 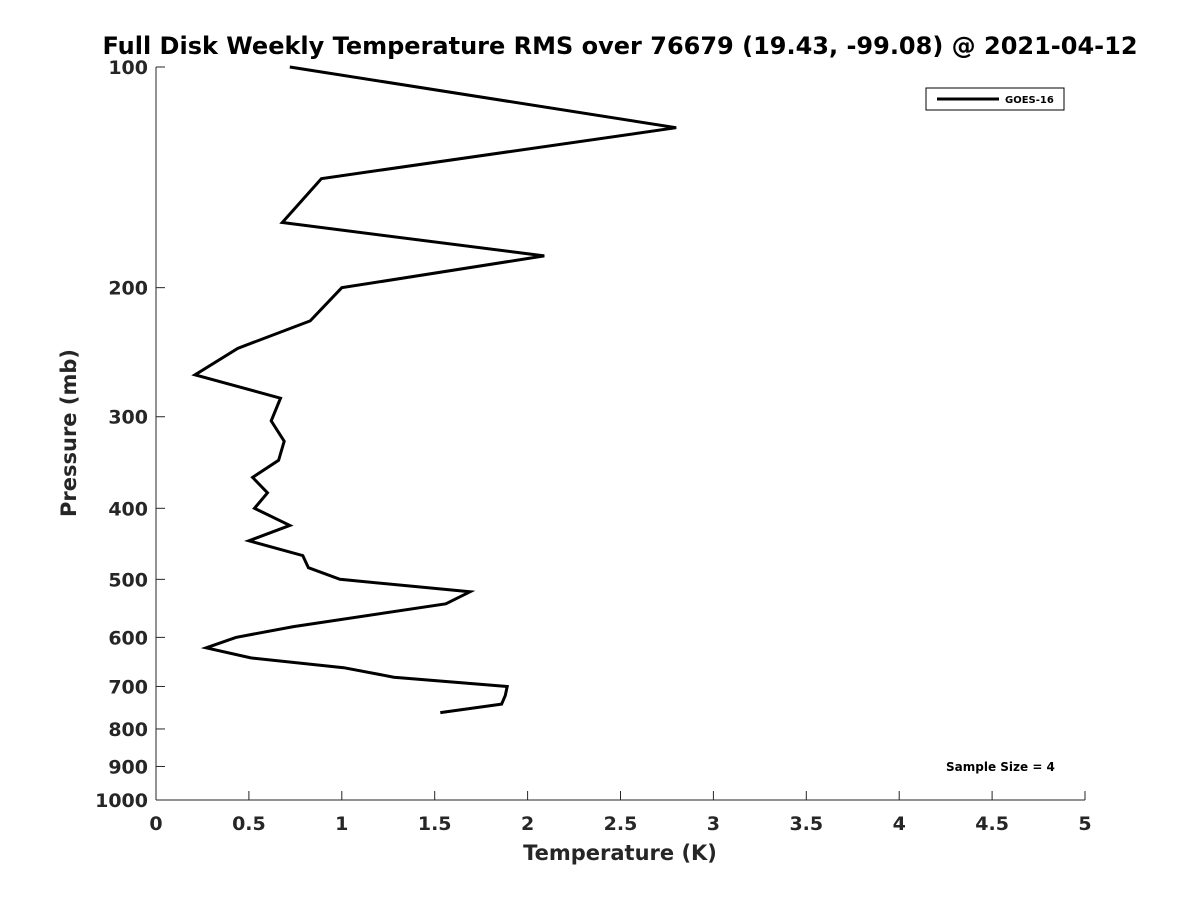 I want to click on y-axis-title: Pressure (mb), so click(x=69, y=433).